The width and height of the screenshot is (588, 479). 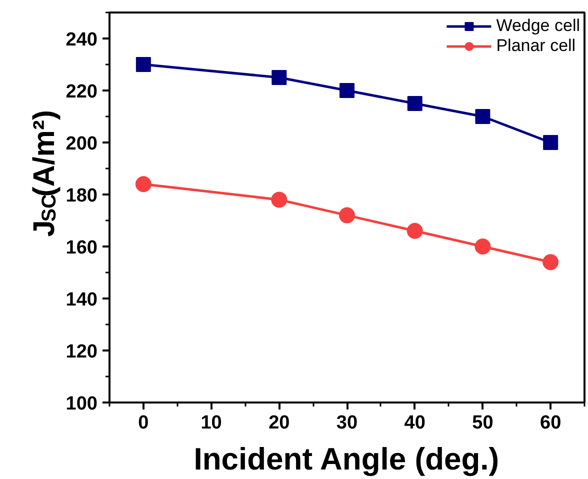 What do you see at coordinates (538, 26) in the screenshot?
I see `legend-label: Wedge cell` at bounding box center [538, 26].